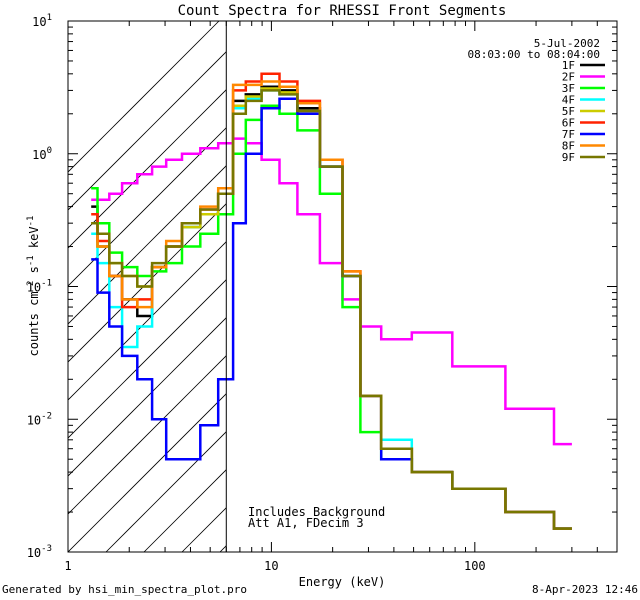 The width and height of the screenshot is (640, 600). What do you see at coordinates (31, 260) in the screenshot?
I see `y-axis-label-exp2: -1` at bounding box center [31, 260].